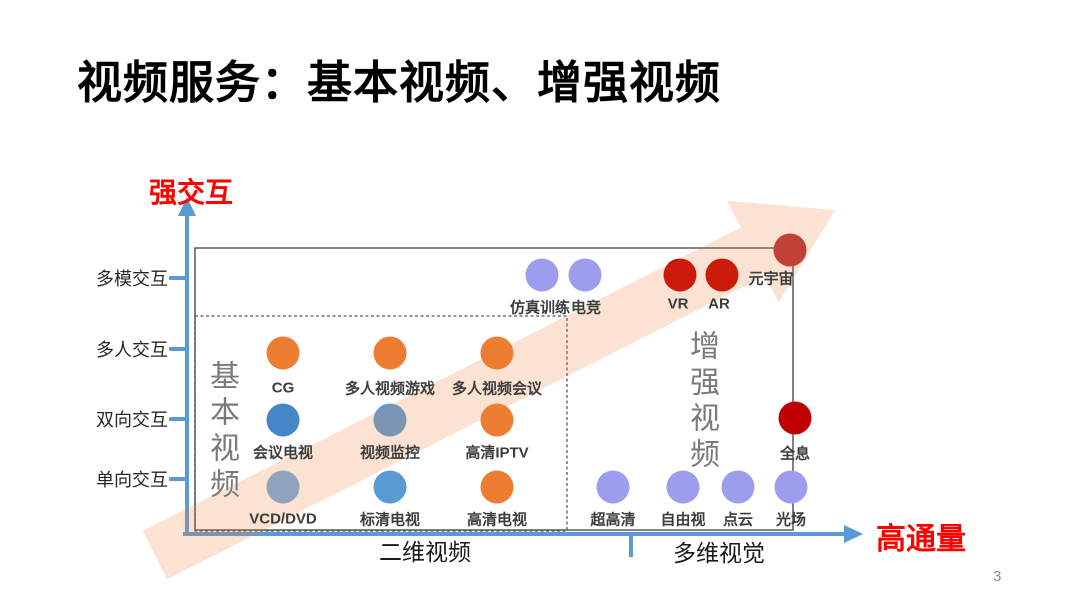 This screenshot has height=600, width=1080. Describe the element at coordinates (683, 487) in the screenshot. I see `dot-free-viewpoint` at that location.